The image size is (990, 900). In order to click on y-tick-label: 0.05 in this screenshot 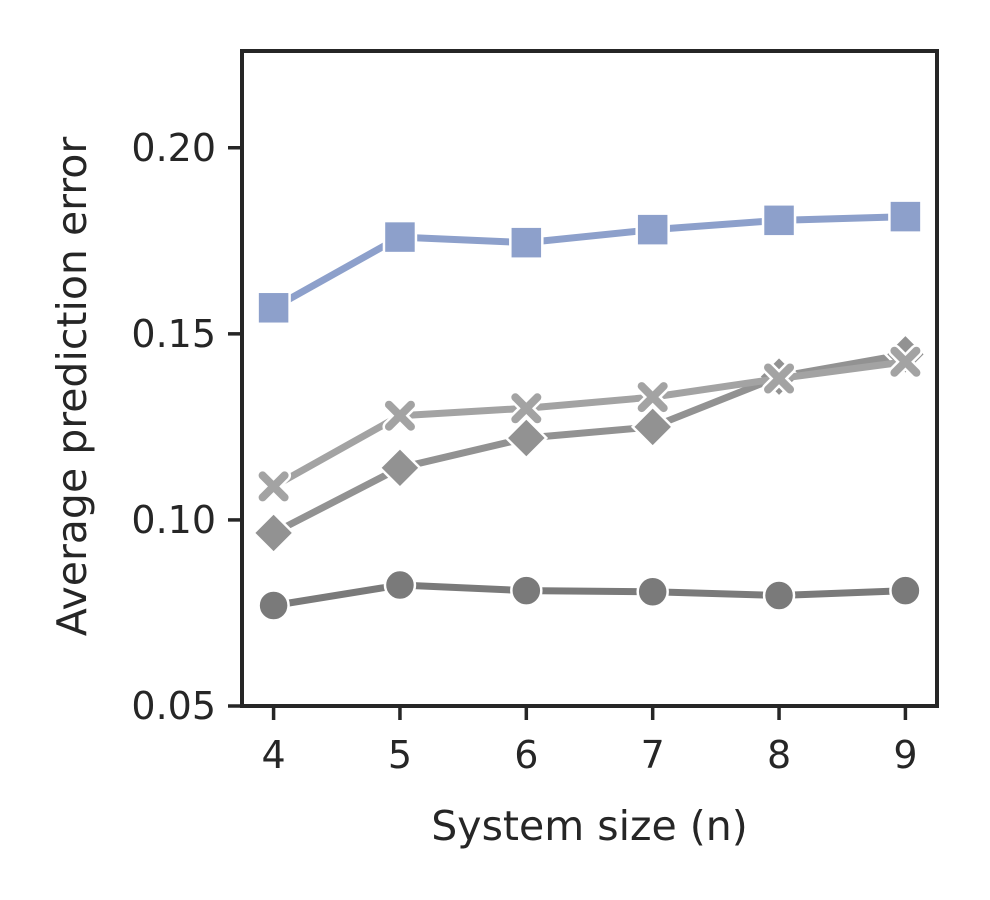, I will do `click(173, 706)`.